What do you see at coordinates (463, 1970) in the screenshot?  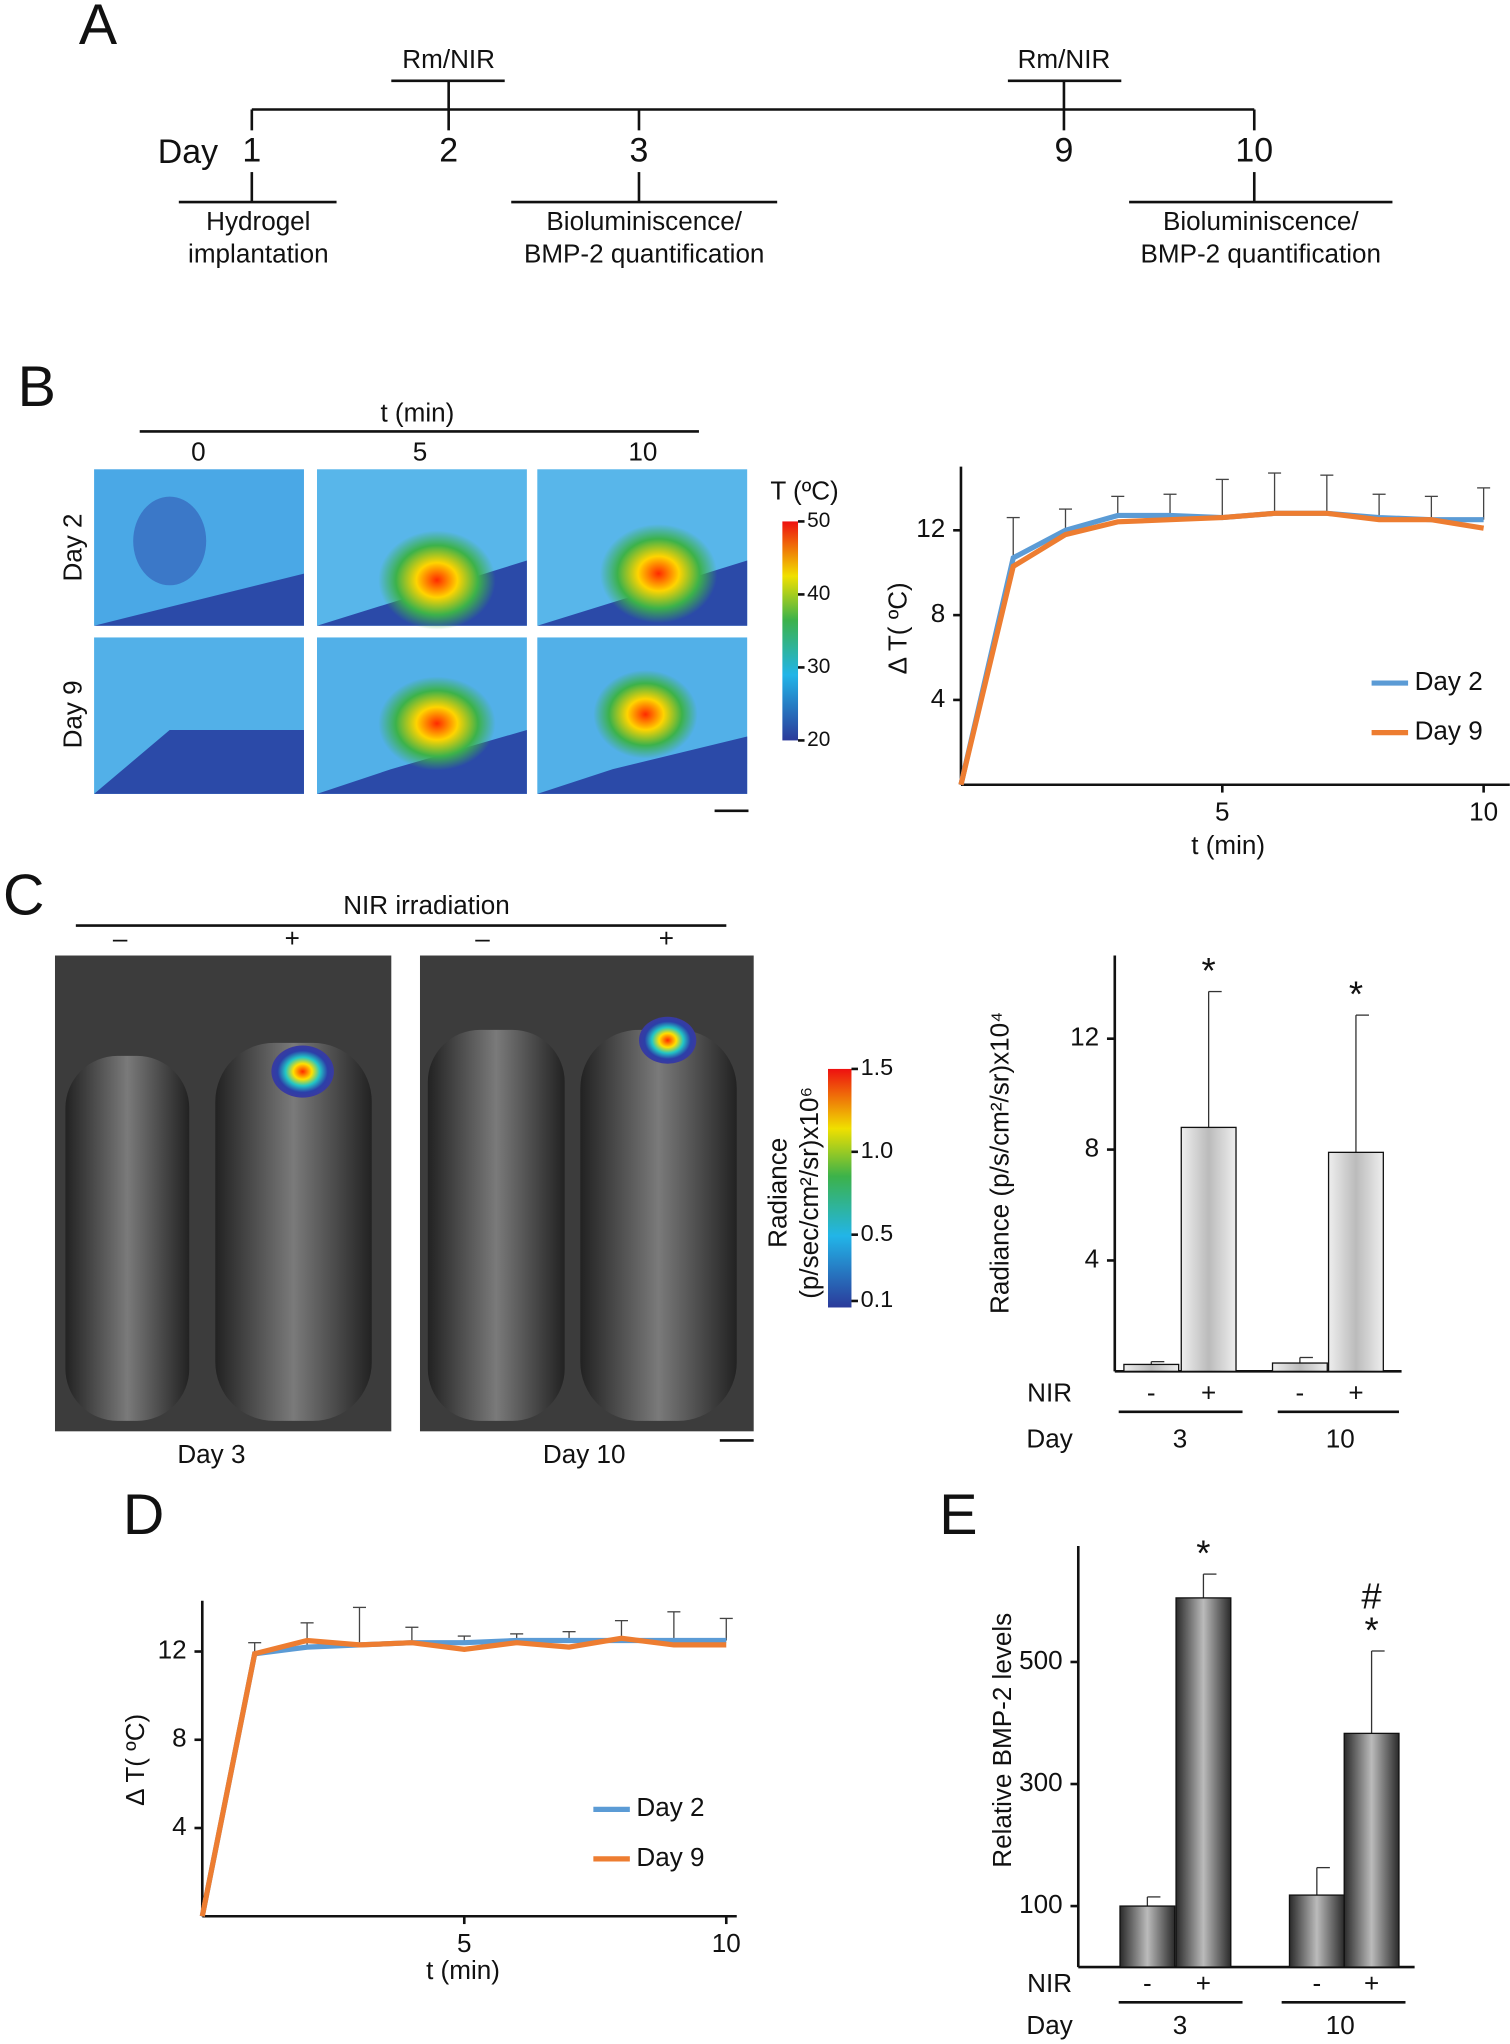 I see `x-axis-label: t (min)` at bounding box center [463, 1970].